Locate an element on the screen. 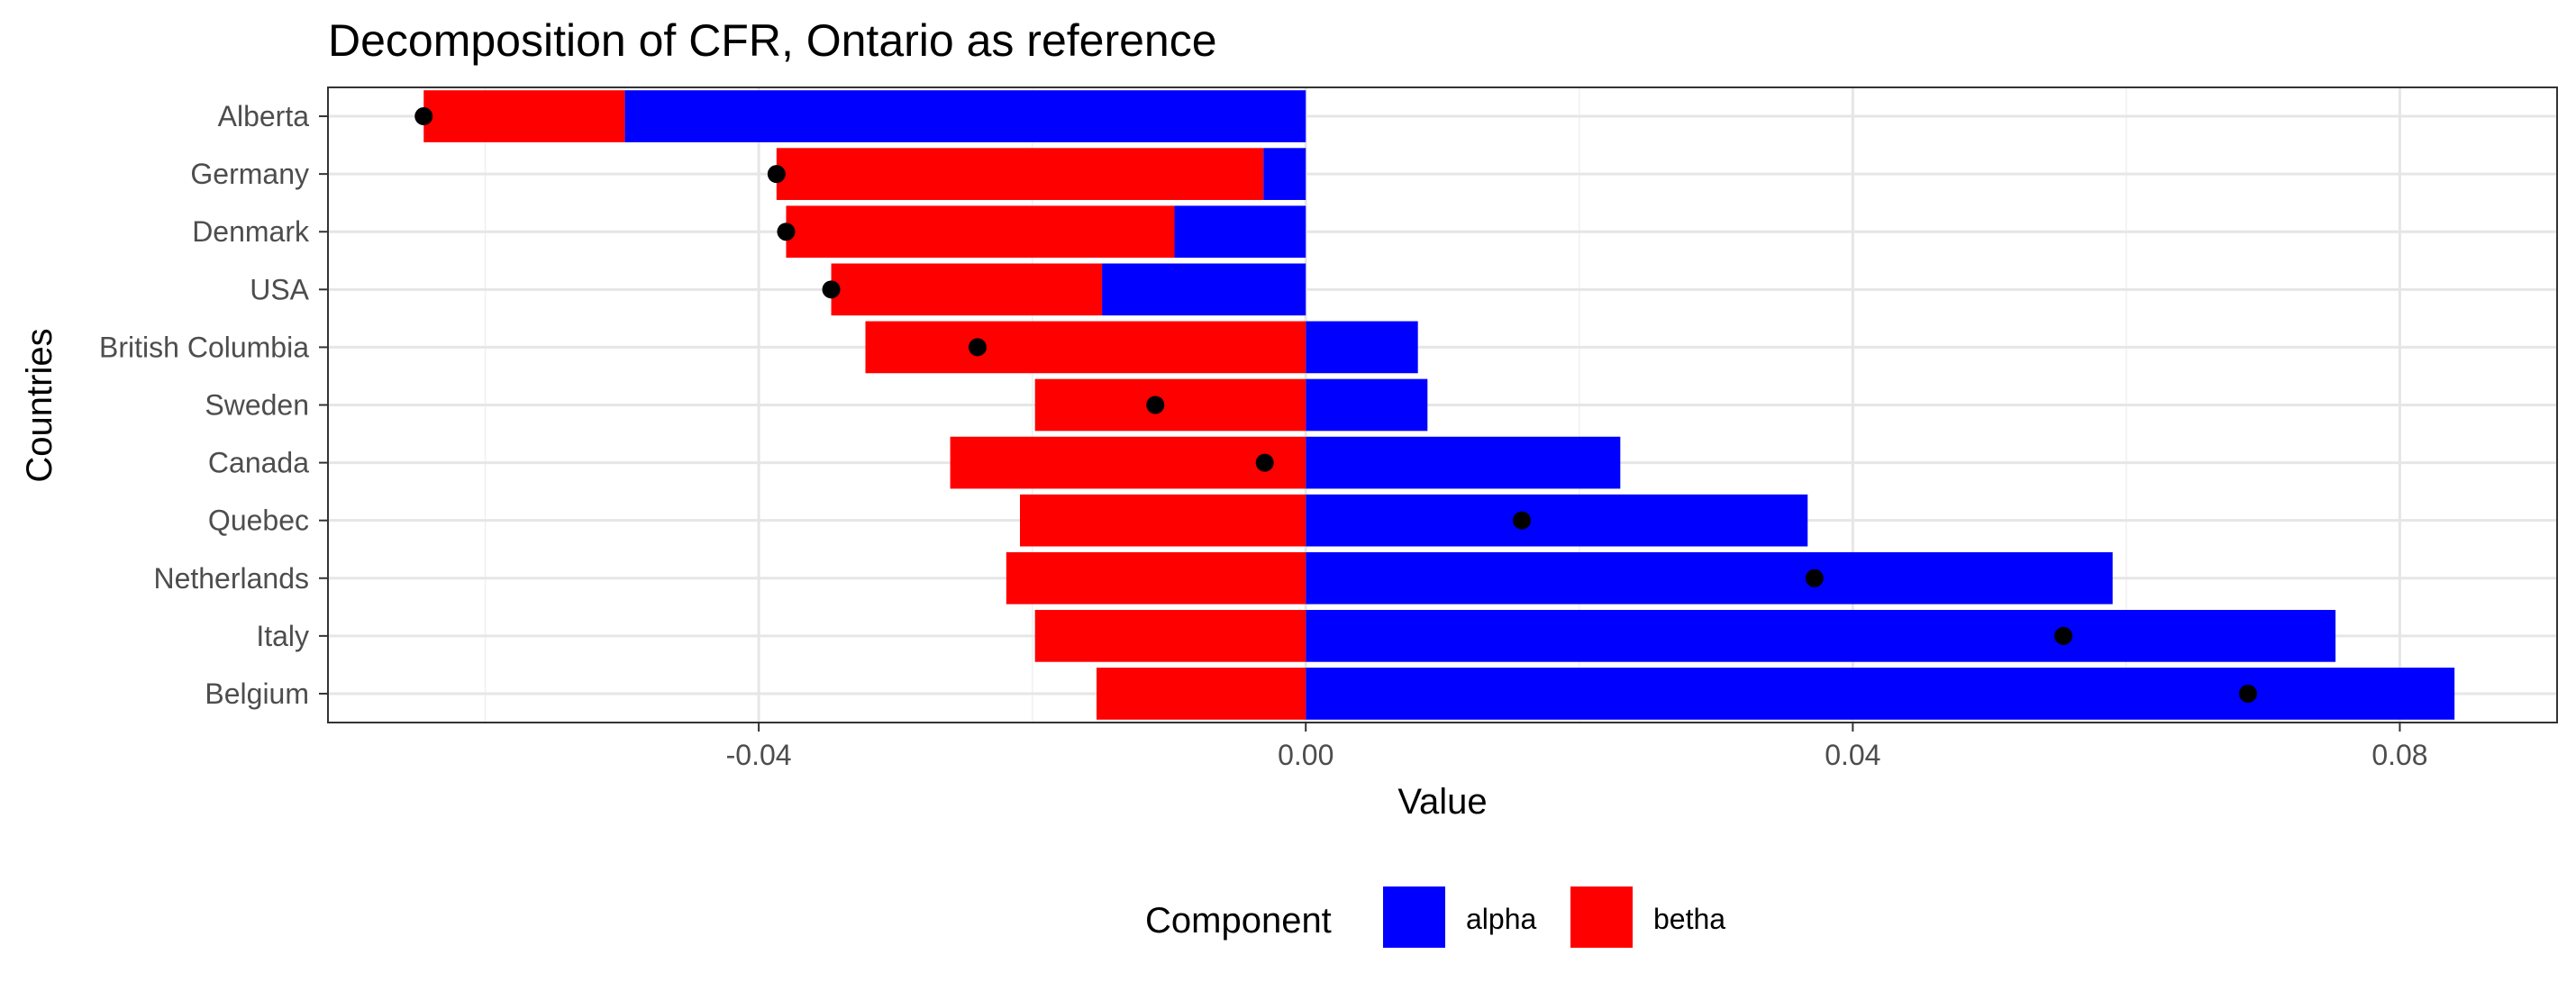 Image resolution: width=2576 pixels, height=991 pixels. total-point-belgium is located at coordinates (2247, 693).